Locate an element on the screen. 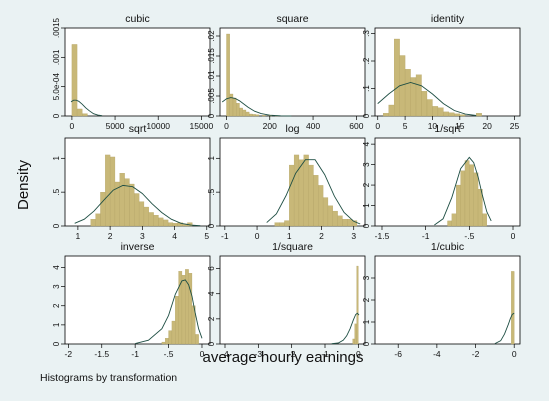  x-tick-label: 5000 is located at coordinates (115, 126).